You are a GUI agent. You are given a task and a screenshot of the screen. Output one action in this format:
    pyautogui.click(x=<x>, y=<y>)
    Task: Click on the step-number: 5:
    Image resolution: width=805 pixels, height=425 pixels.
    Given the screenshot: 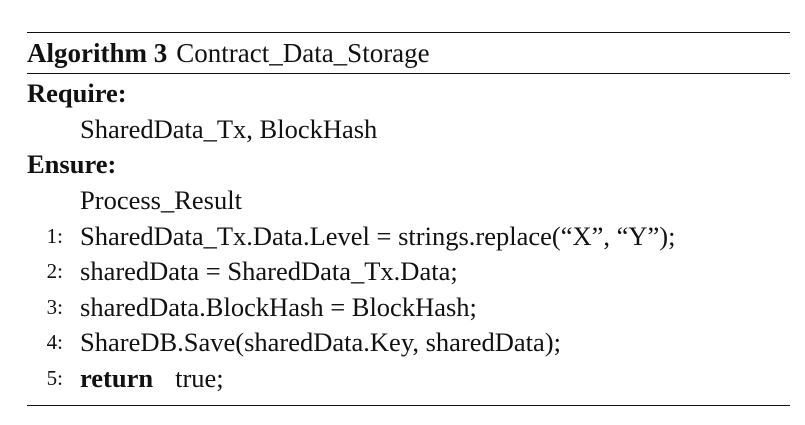 What is the action you would take?
    pyautogui.click(x=54, y=378)
    